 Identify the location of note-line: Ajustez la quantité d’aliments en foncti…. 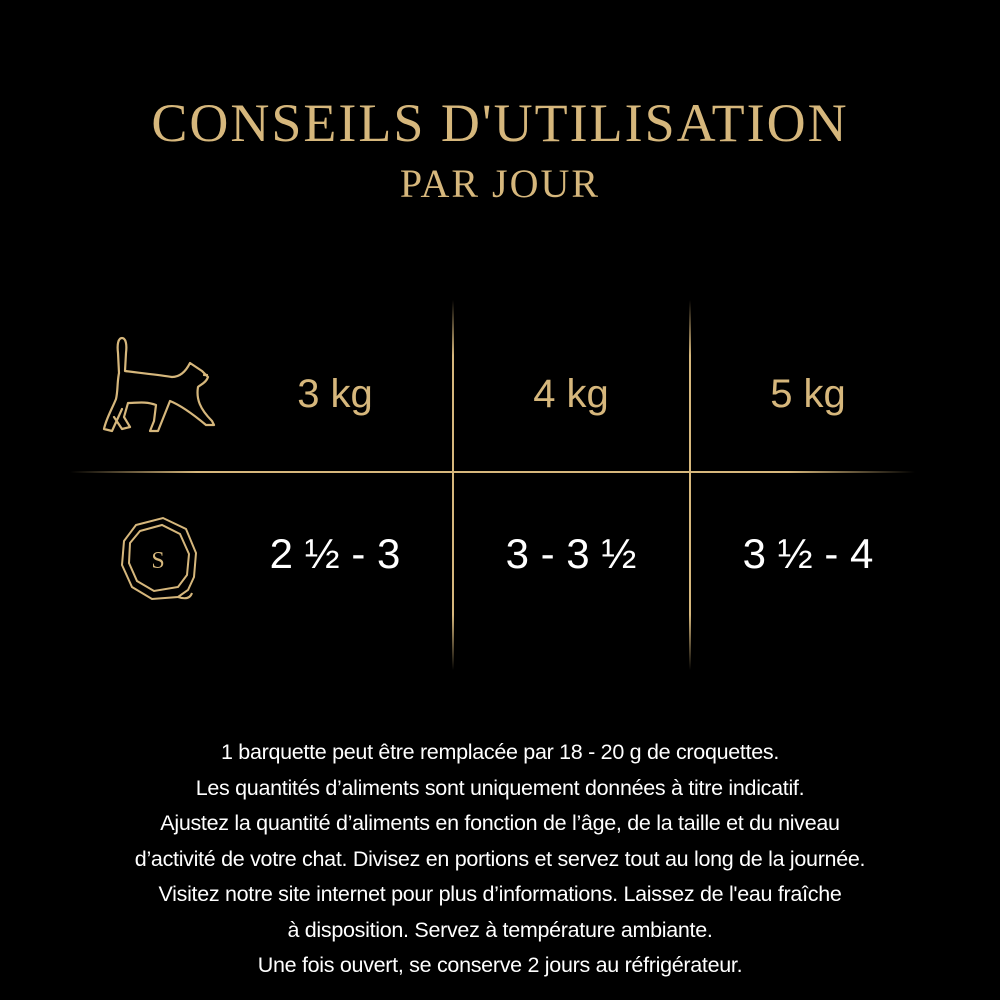
(500, 823).